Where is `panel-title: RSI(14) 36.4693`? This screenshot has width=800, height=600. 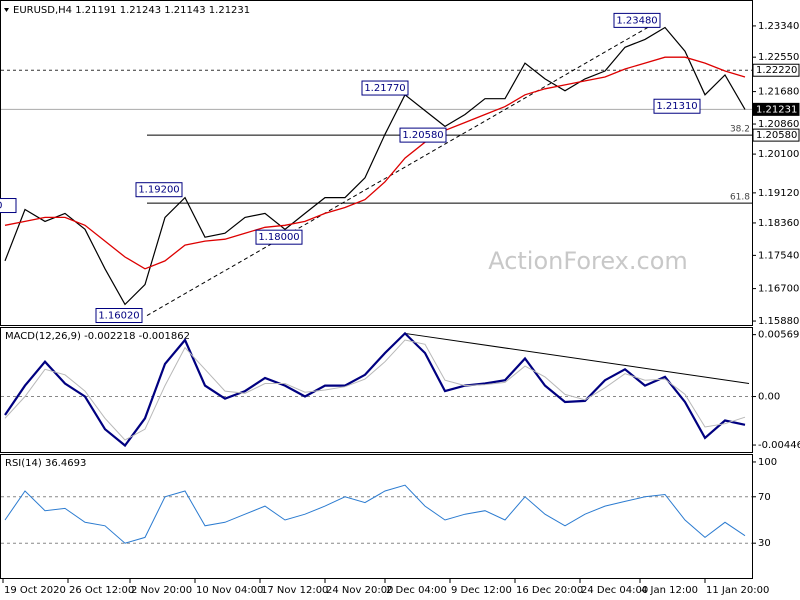
panel-title: RSI(14) 36.4693 is located at coordinates (45, 463).